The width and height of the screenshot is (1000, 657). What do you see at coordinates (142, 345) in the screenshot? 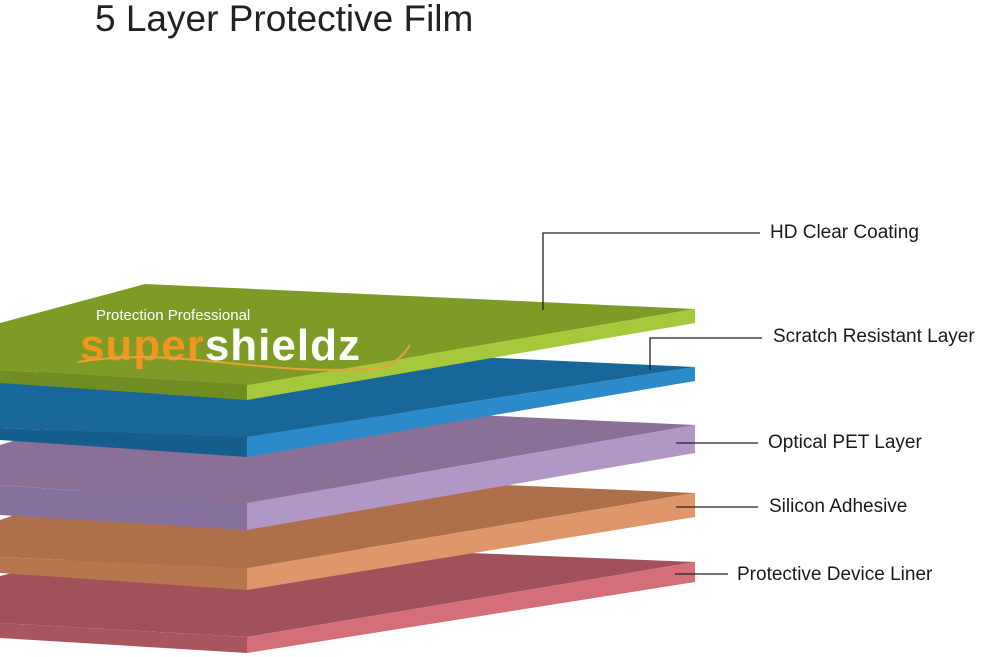
I see `logo-brand-part1: super` at bounding box center [142, 345].